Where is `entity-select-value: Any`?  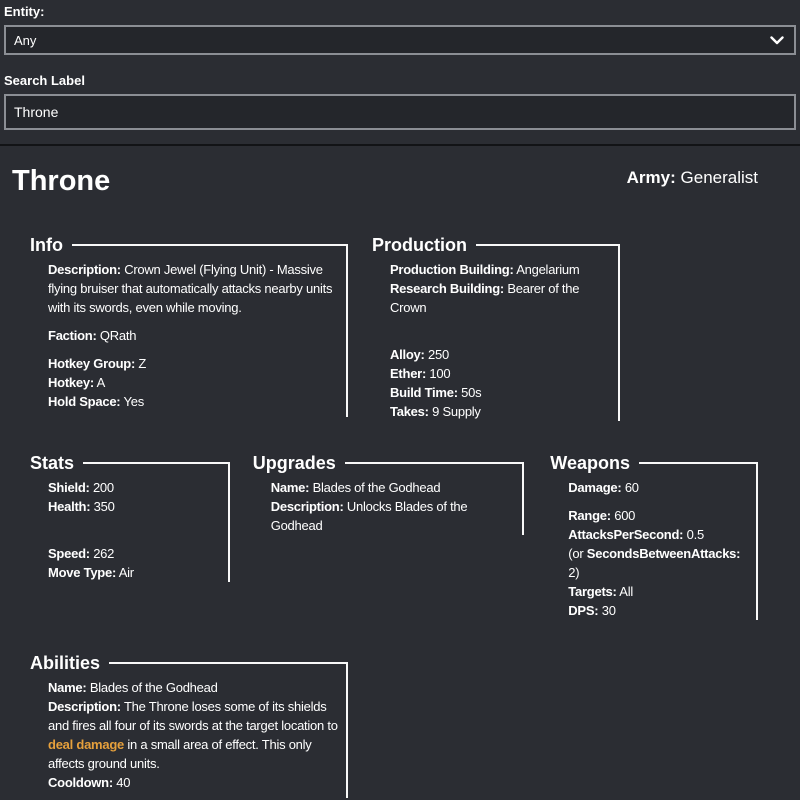 entity-select-value: Any is located at coordinates (25, 40).